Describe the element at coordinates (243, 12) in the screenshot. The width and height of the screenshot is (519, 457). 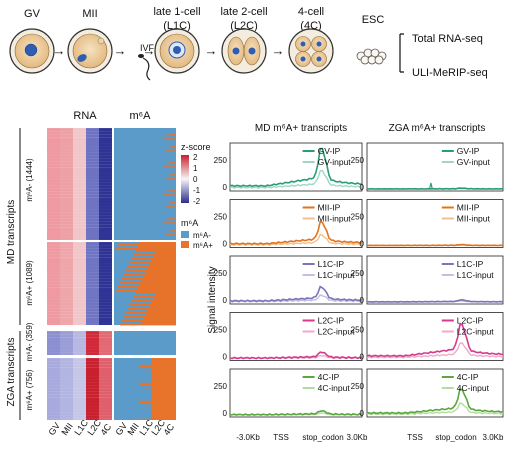
I see `stage-label-l2c: late 2-cell` at that location.